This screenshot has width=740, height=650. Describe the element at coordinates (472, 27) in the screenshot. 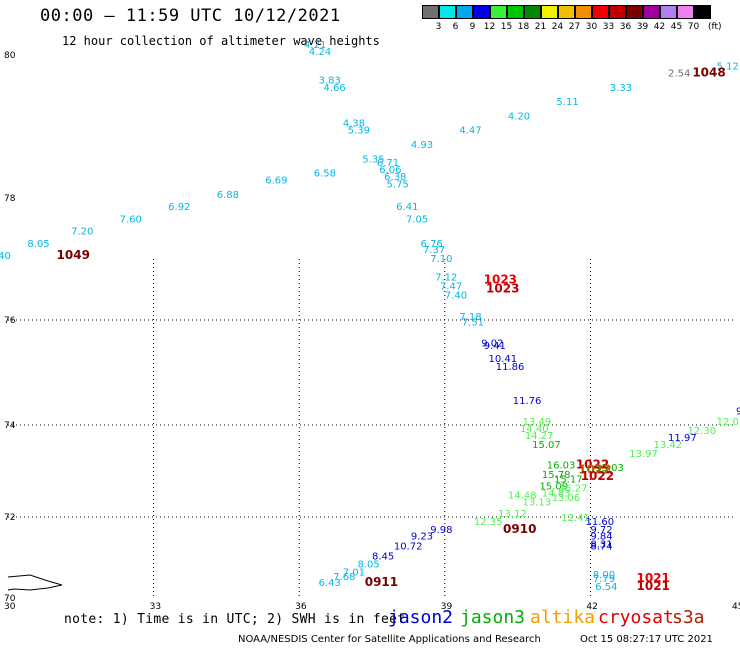

I see `color-legend-label: 9` at that location.